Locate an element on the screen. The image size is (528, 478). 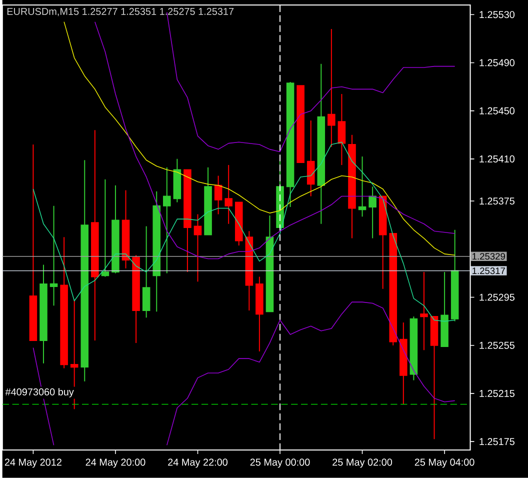
ref-line-label: 1.25317 is located at coordinates (488, 271).